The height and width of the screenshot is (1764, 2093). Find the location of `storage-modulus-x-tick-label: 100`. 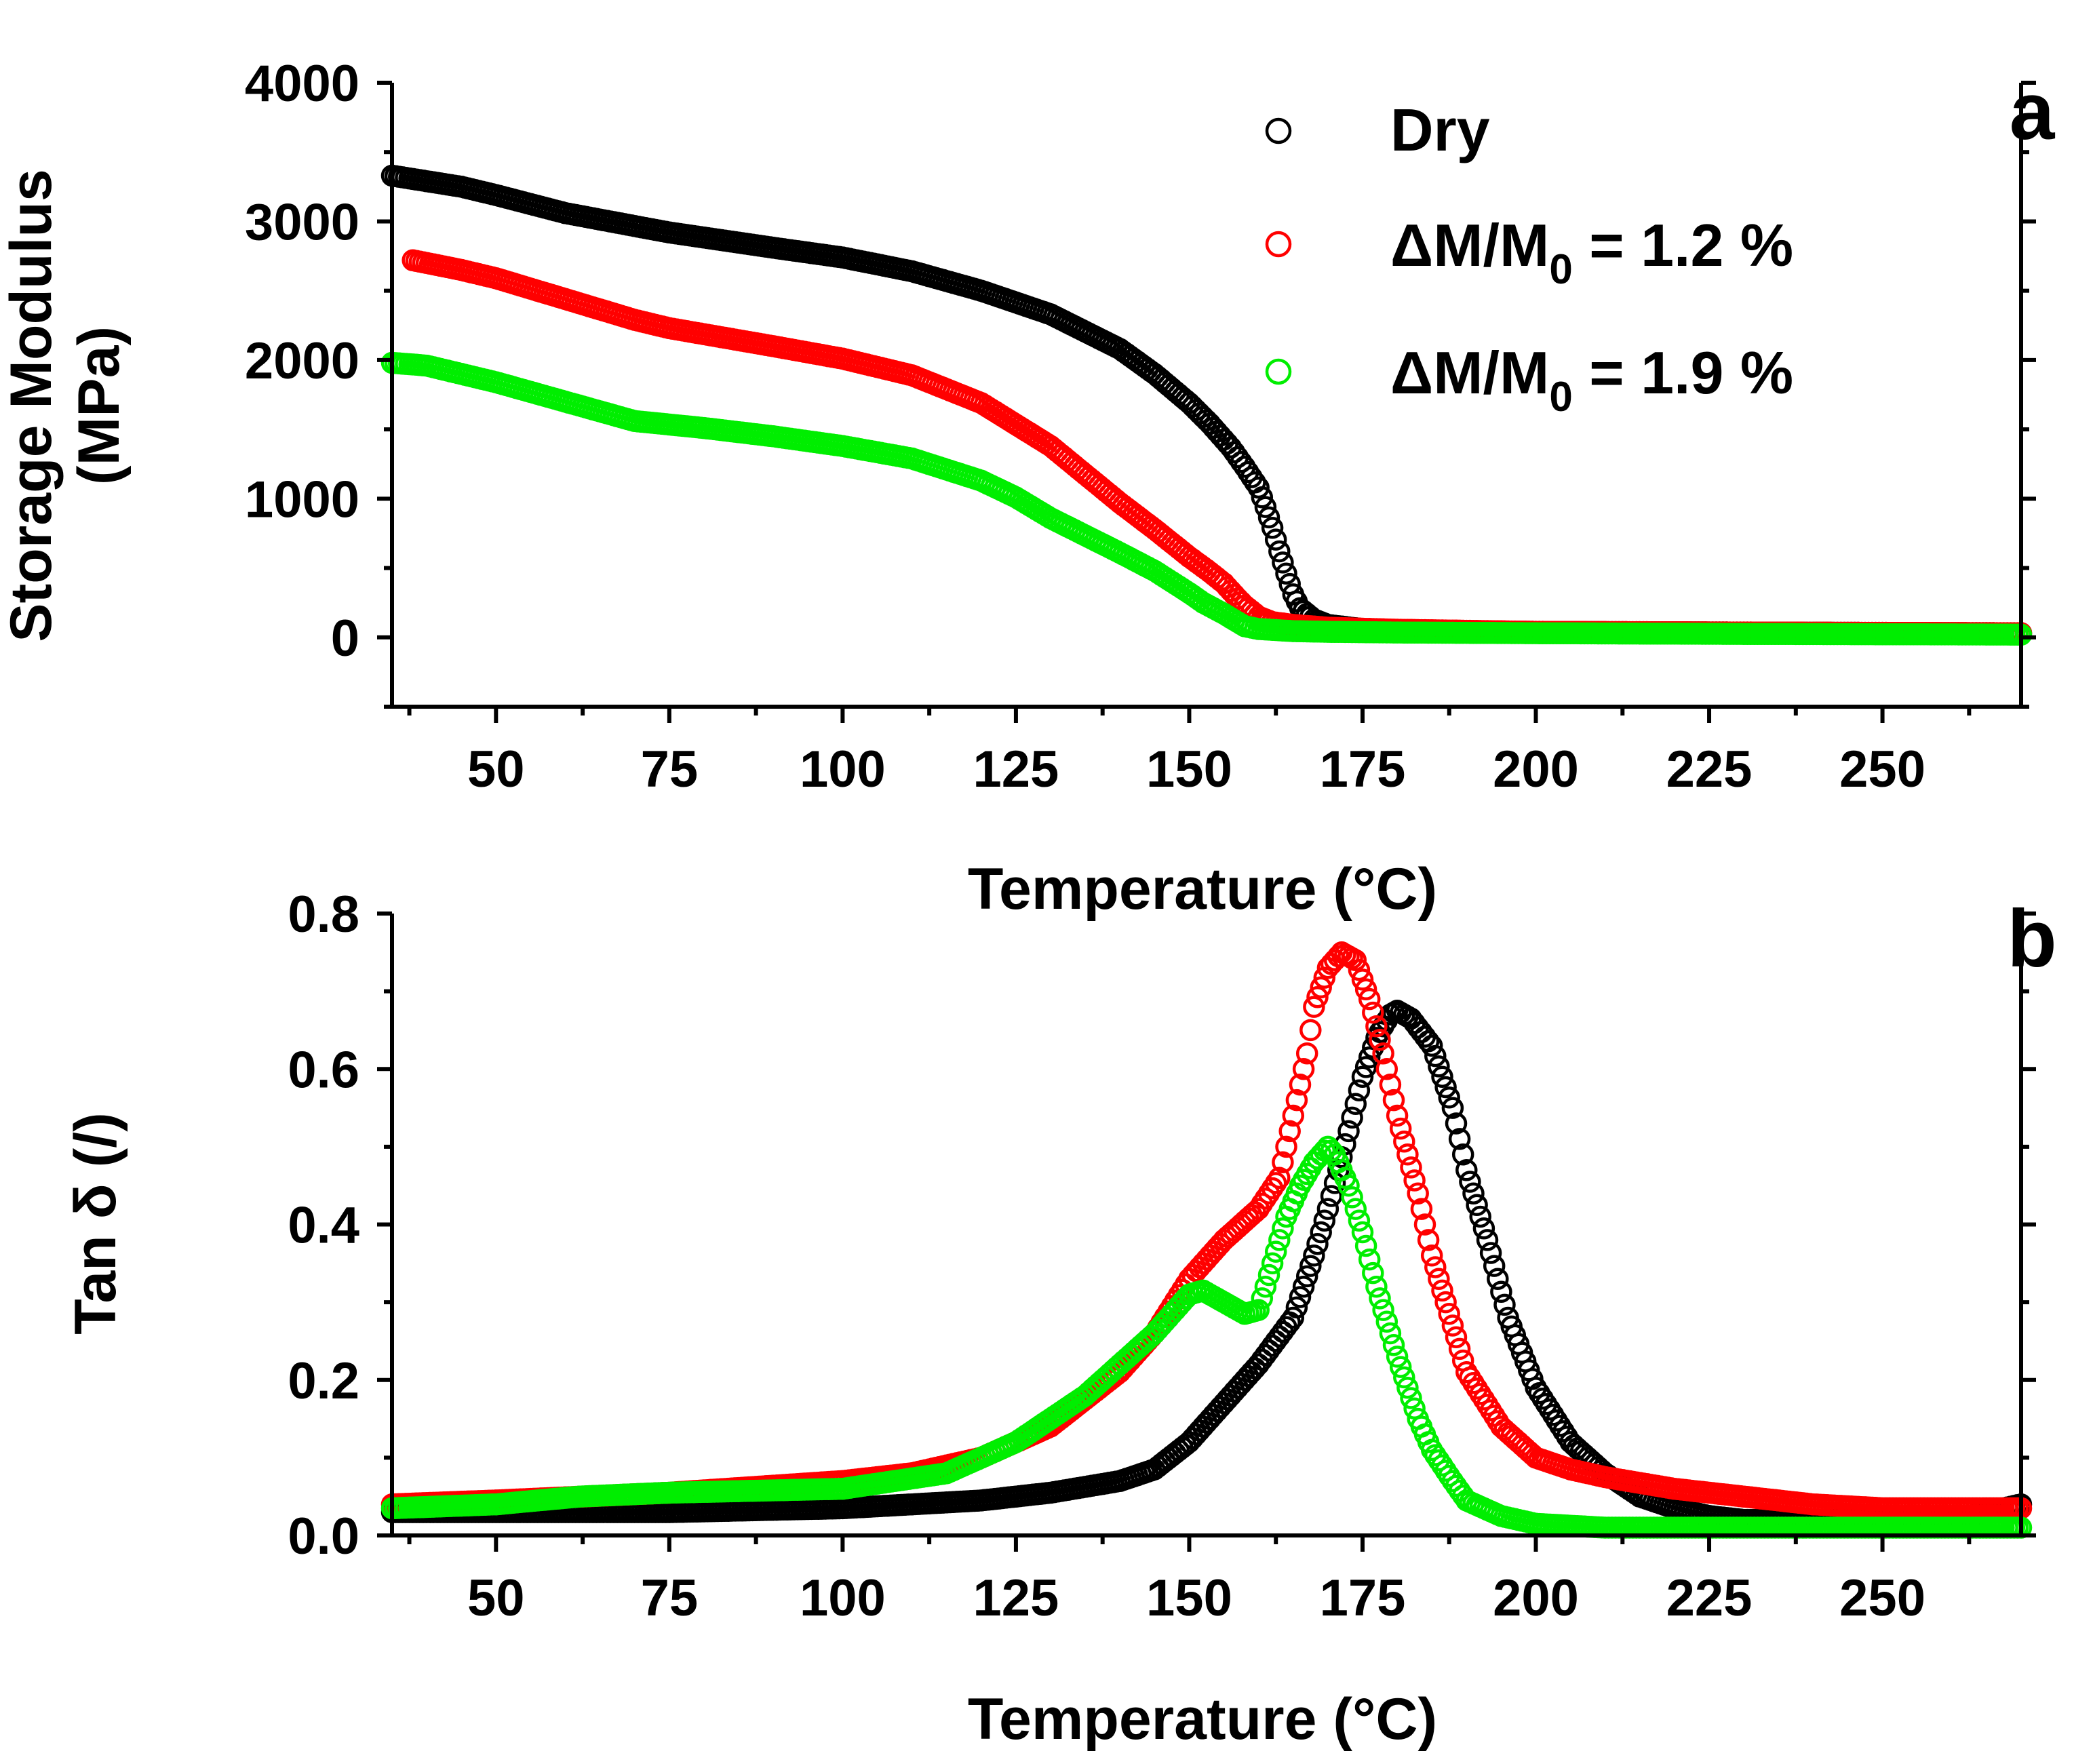

storage-modulus-x-tick-label: 100 is located at coordinates (843, 769).